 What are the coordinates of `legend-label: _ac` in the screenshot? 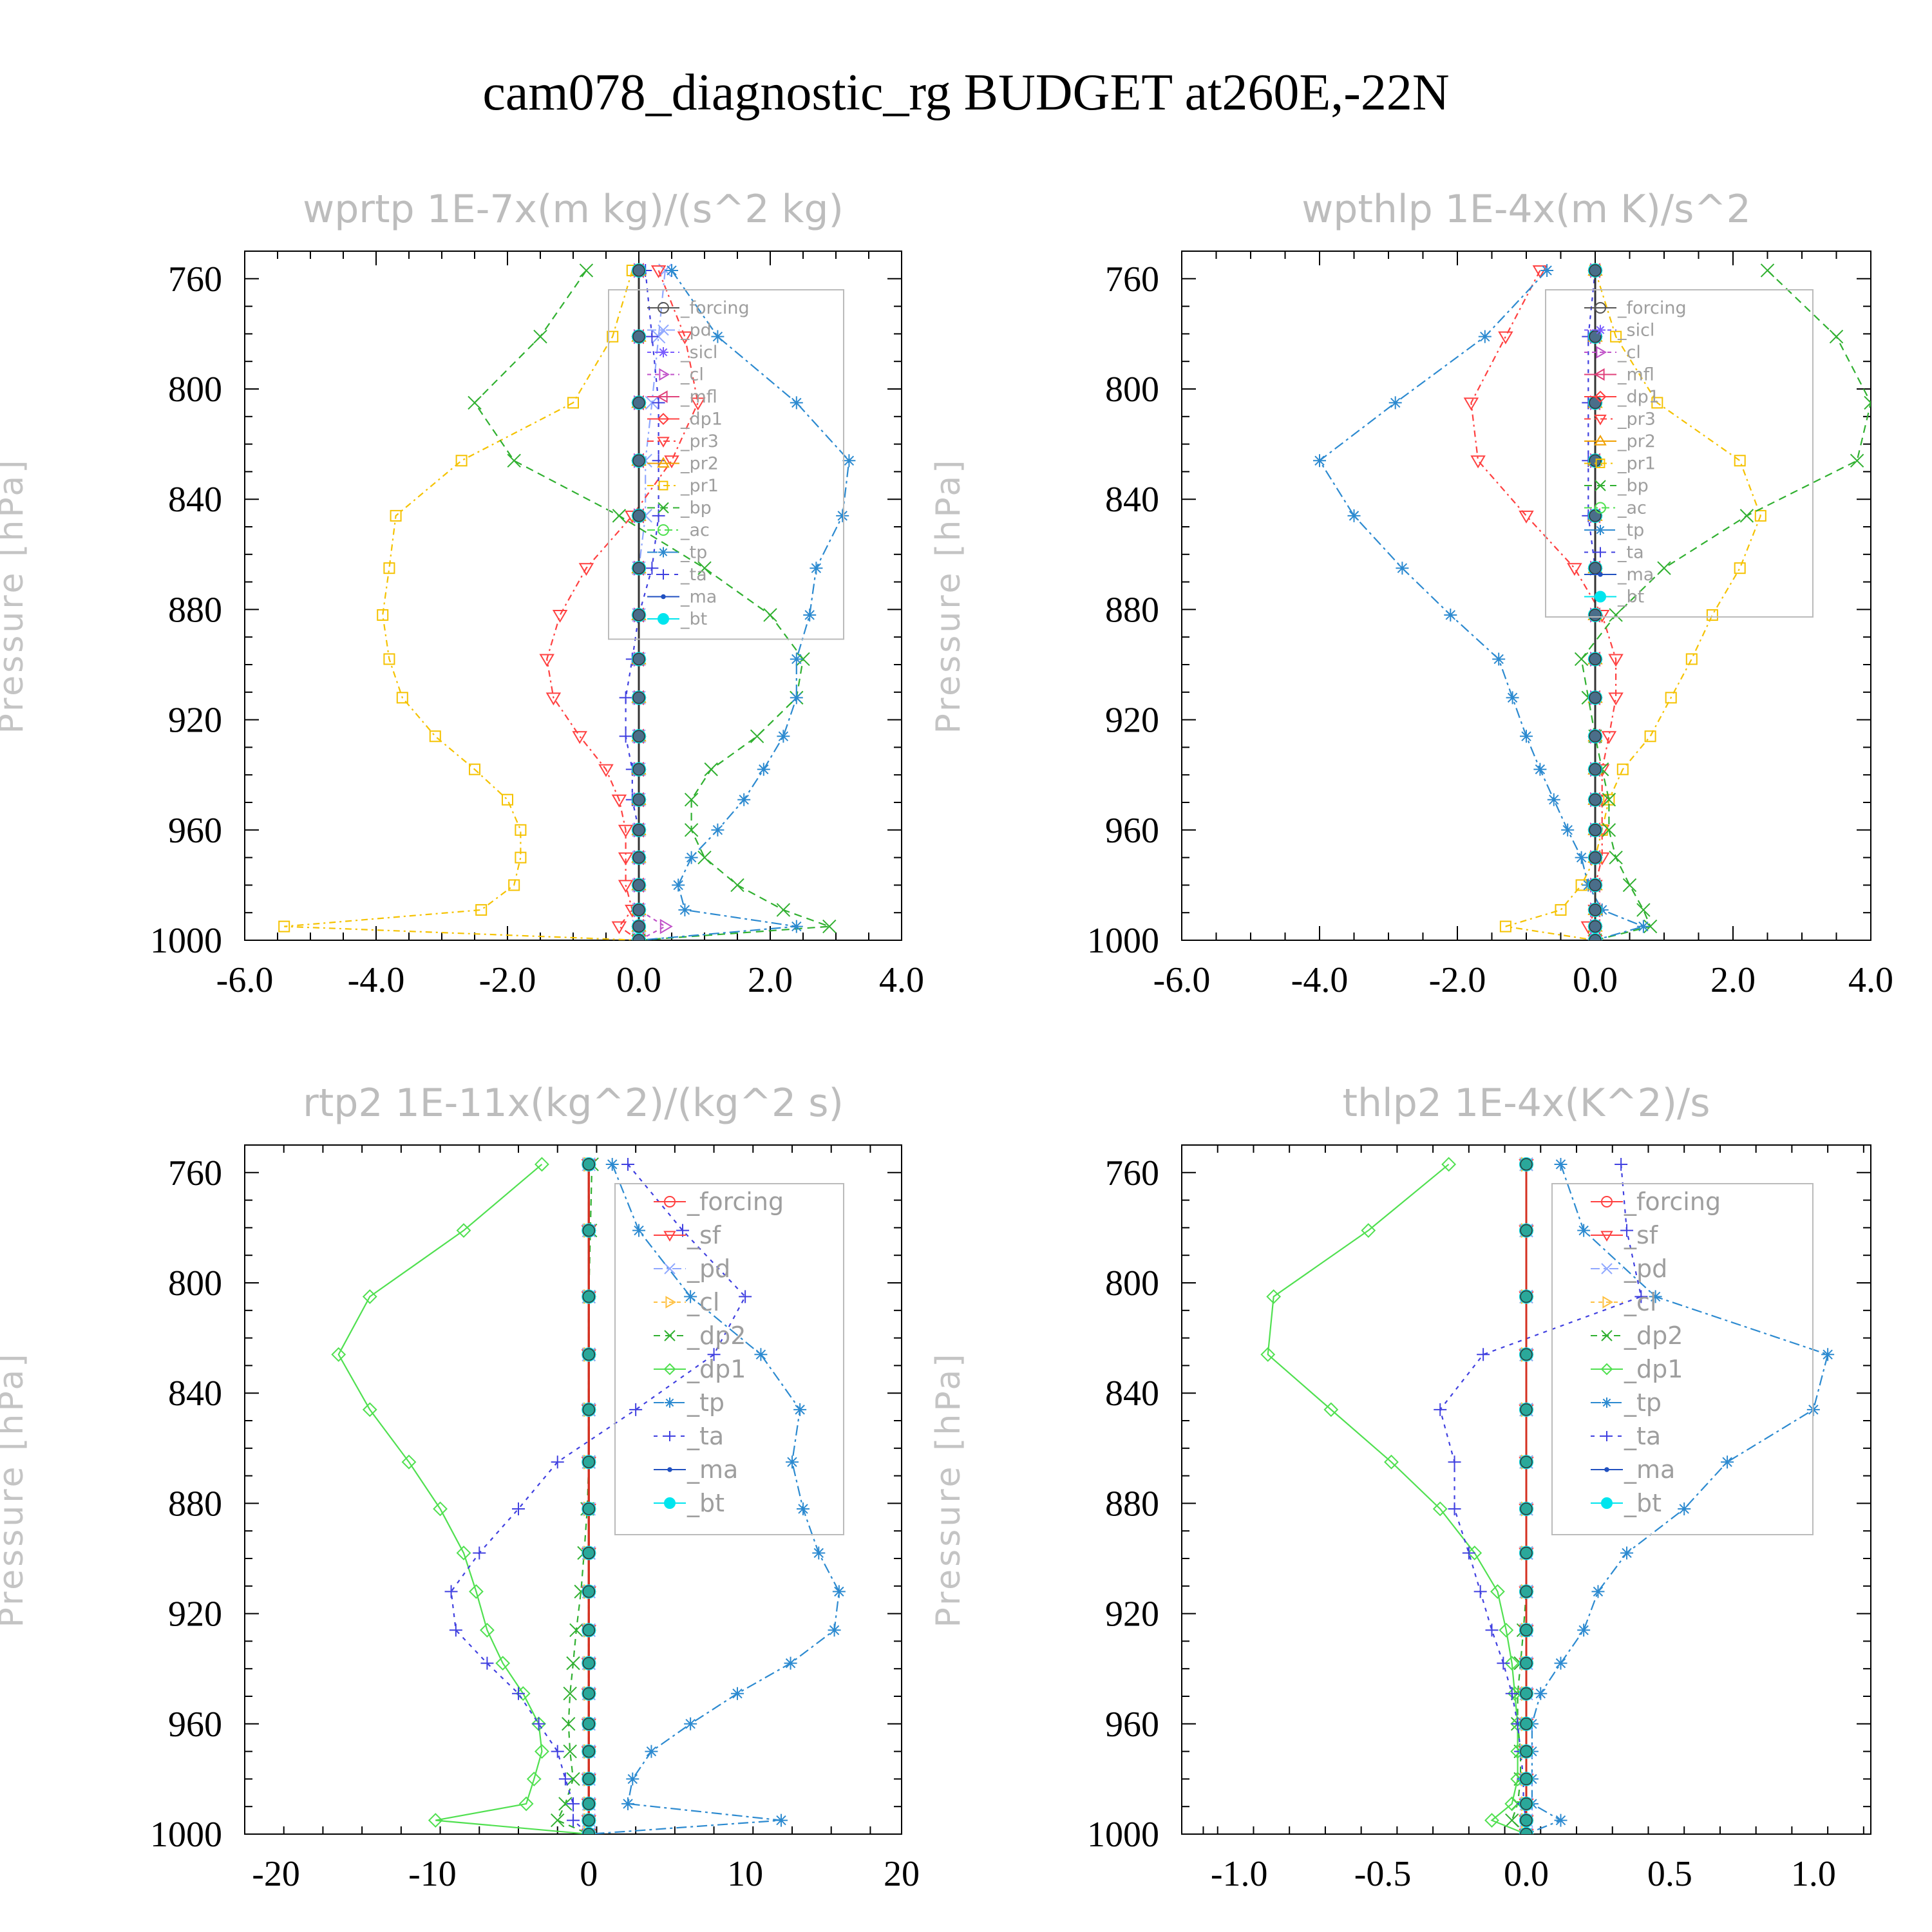 It's located at (1632, 508).